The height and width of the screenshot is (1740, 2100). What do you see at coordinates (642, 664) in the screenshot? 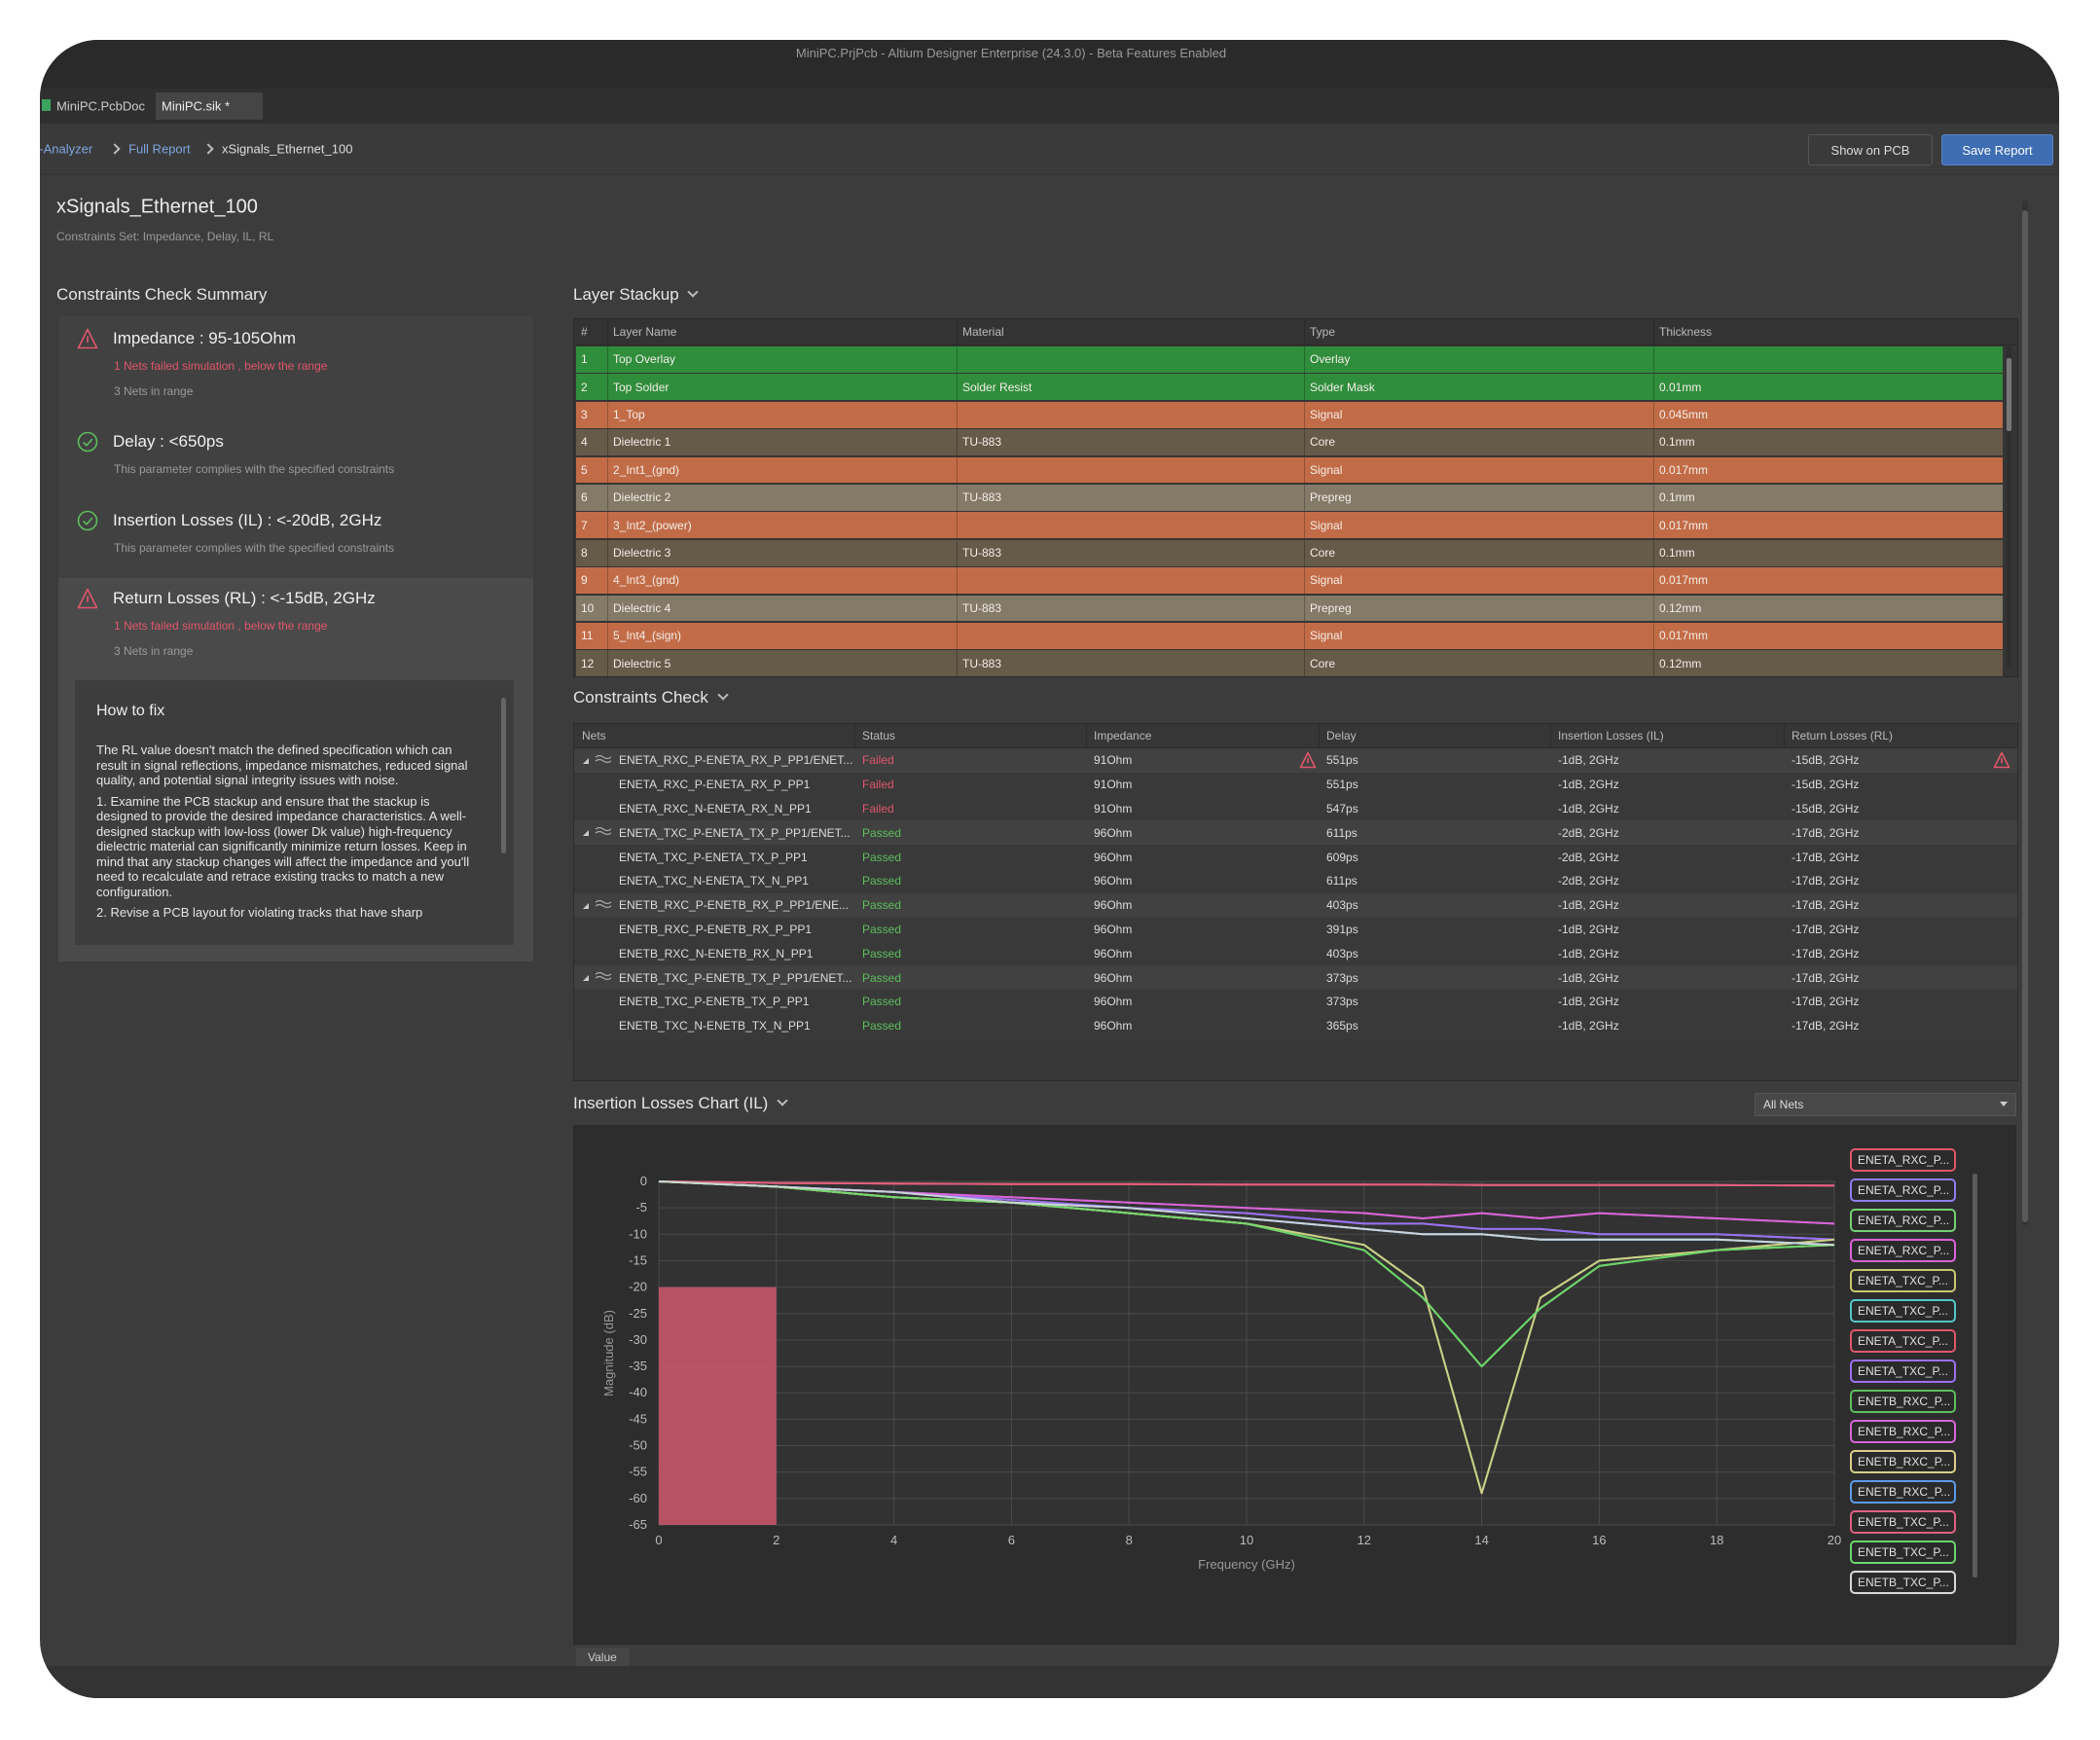
I see `cell: Dielectric 5` at bounding box center [642, 664].